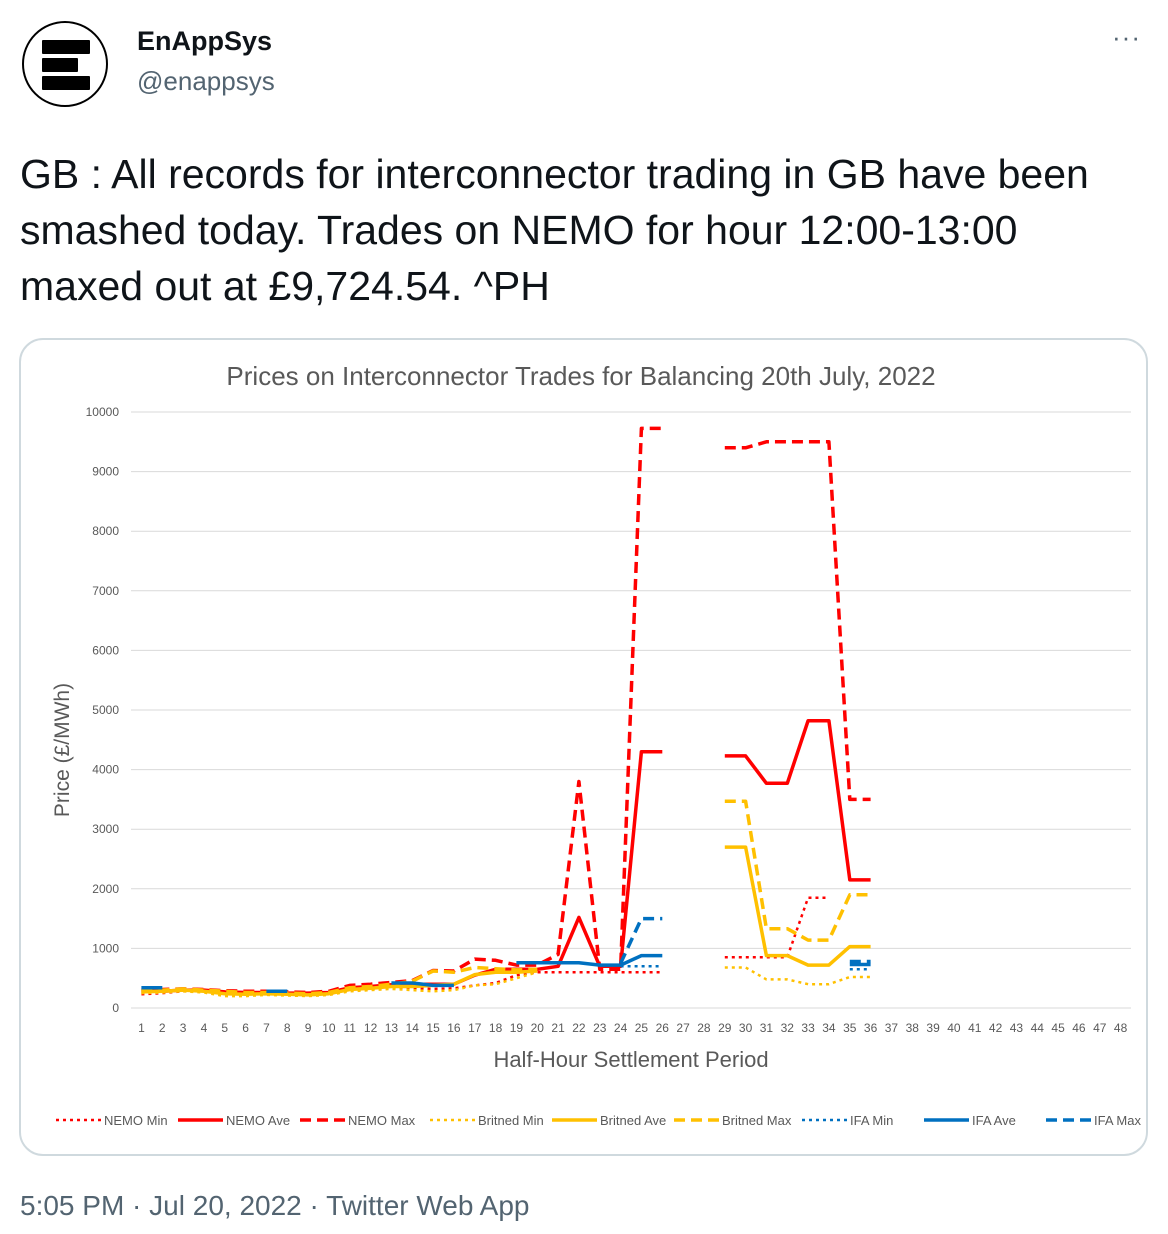  Describe the element at coordinates (579, 1028) in the screenshot. I see `x-tick-label: 22` at that location.